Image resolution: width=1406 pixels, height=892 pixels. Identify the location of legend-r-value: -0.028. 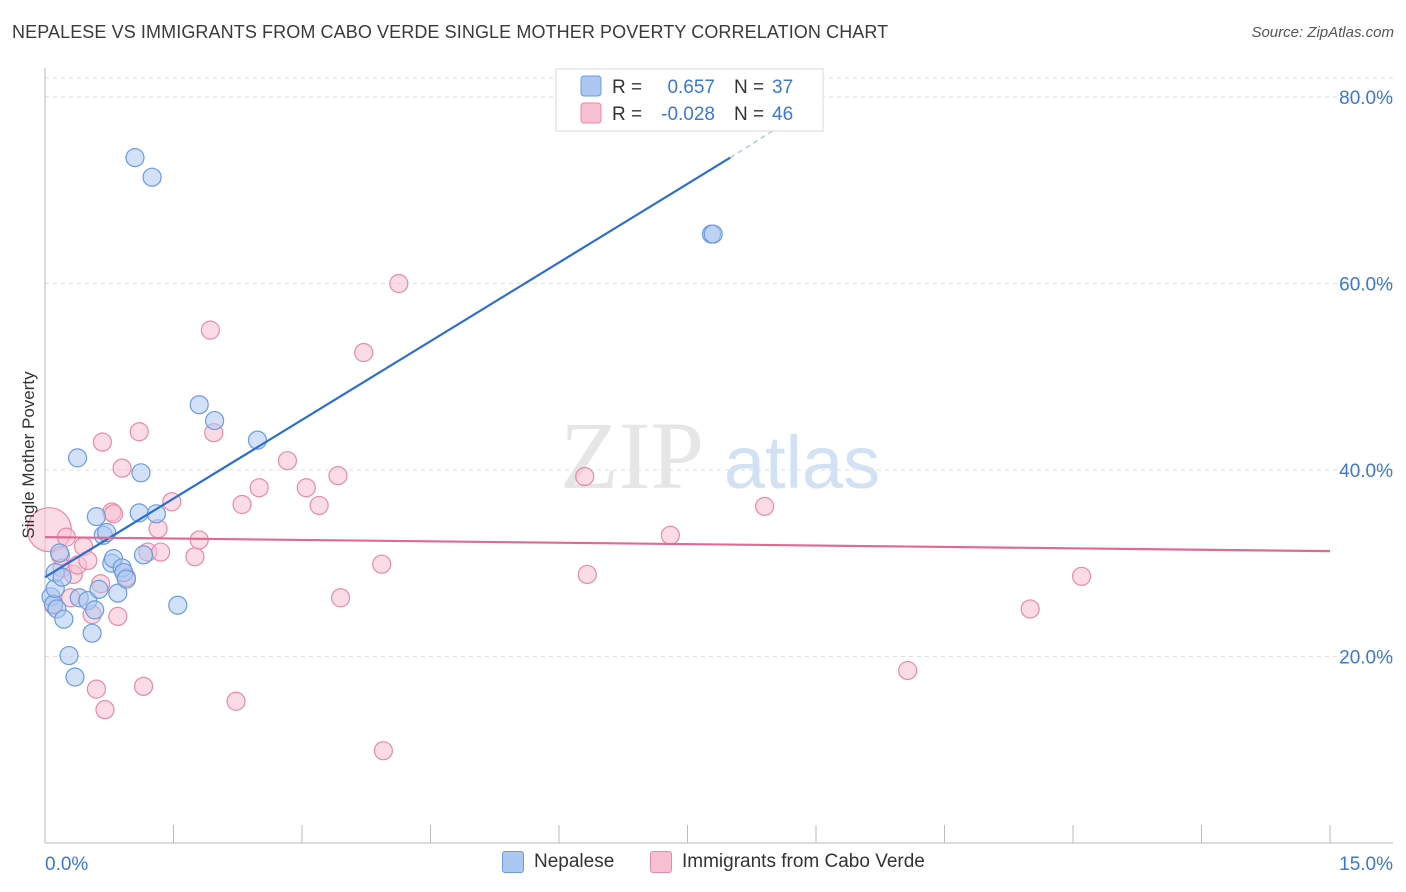
(688, 114).